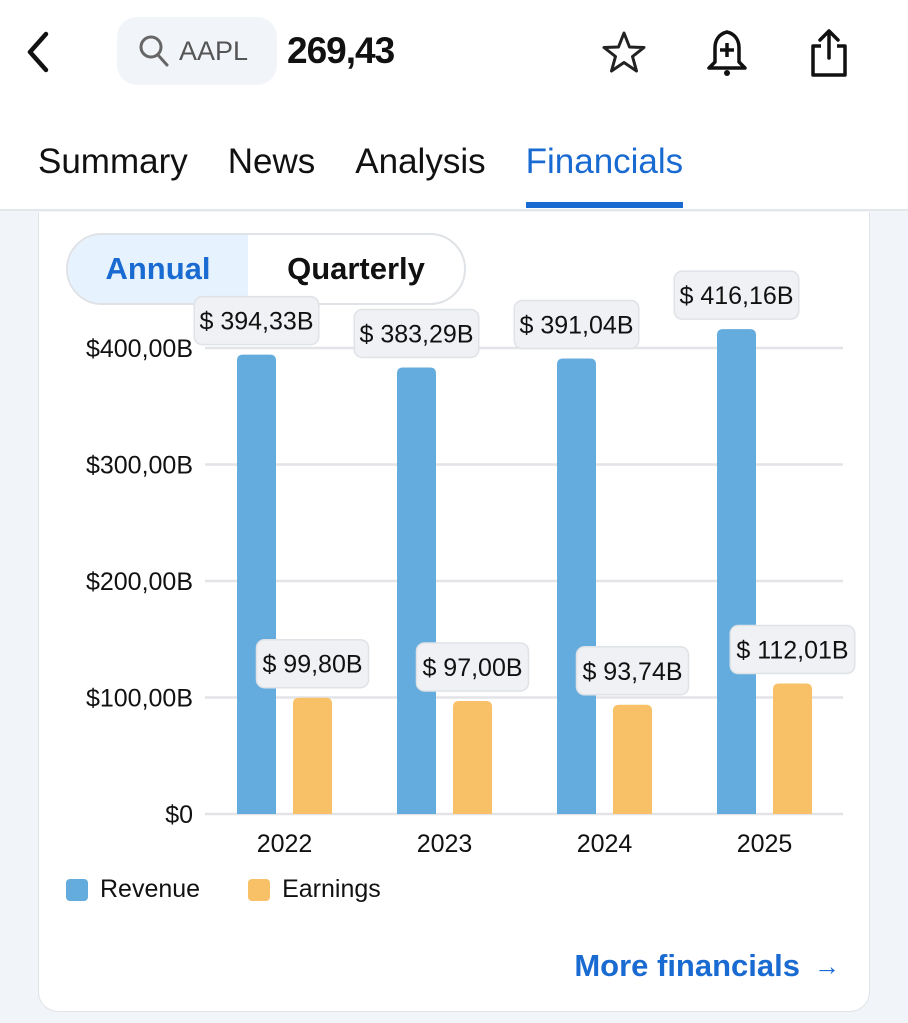 This screenshot has height=1023, width=908. What do you see at coordinates (285, 844) in the screenshot?
I see `x-tick-label: 2022` at bounding box center [285, 844].